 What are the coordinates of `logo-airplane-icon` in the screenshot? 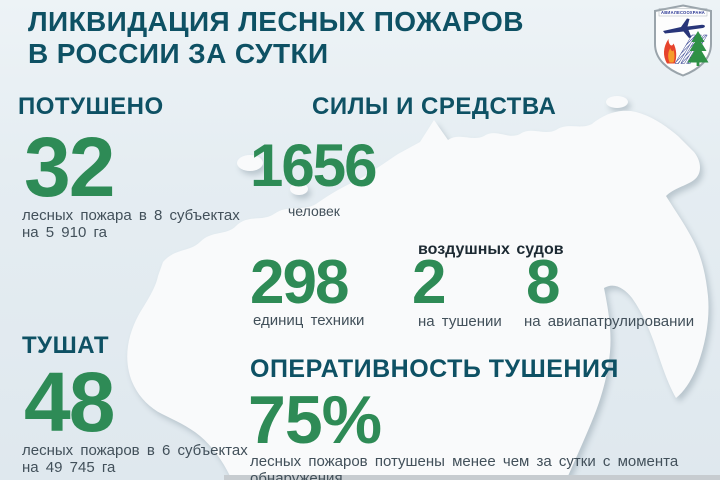 It's located at (684, 28).